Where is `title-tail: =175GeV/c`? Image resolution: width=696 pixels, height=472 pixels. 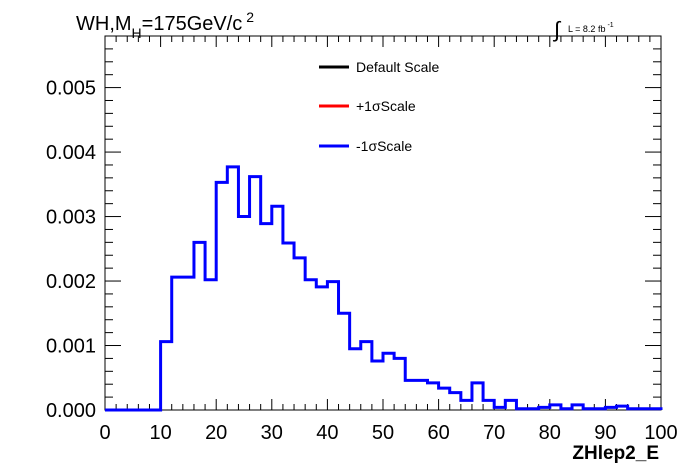
title-tail: =175GeV/c is located at coordinates (192, 24).